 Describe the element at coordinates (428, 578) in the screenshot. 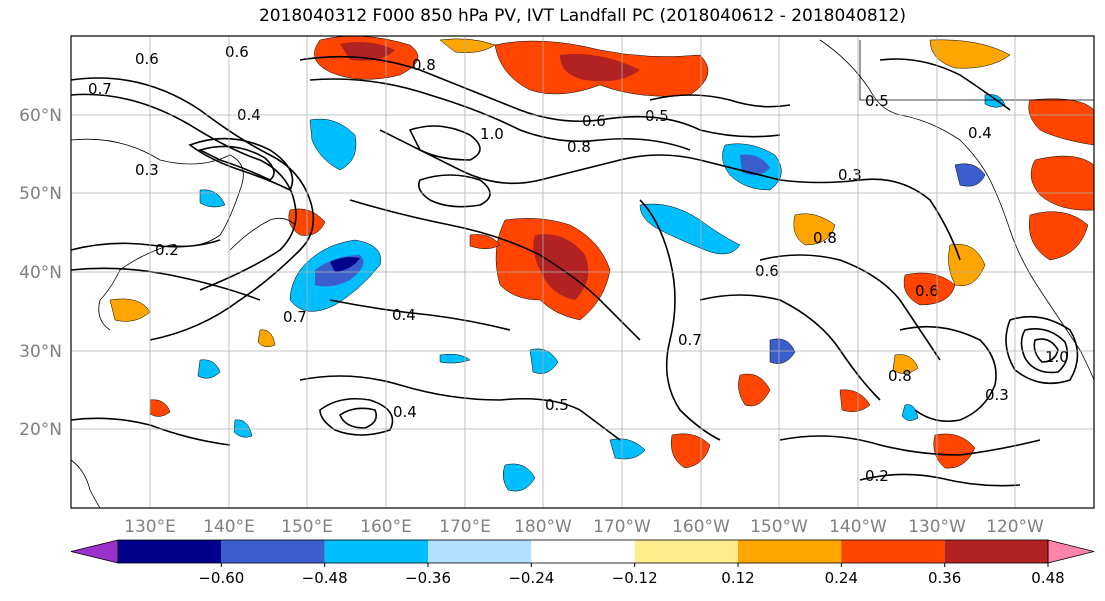

I see `colorbar-tick-label: −0.36` at that location.